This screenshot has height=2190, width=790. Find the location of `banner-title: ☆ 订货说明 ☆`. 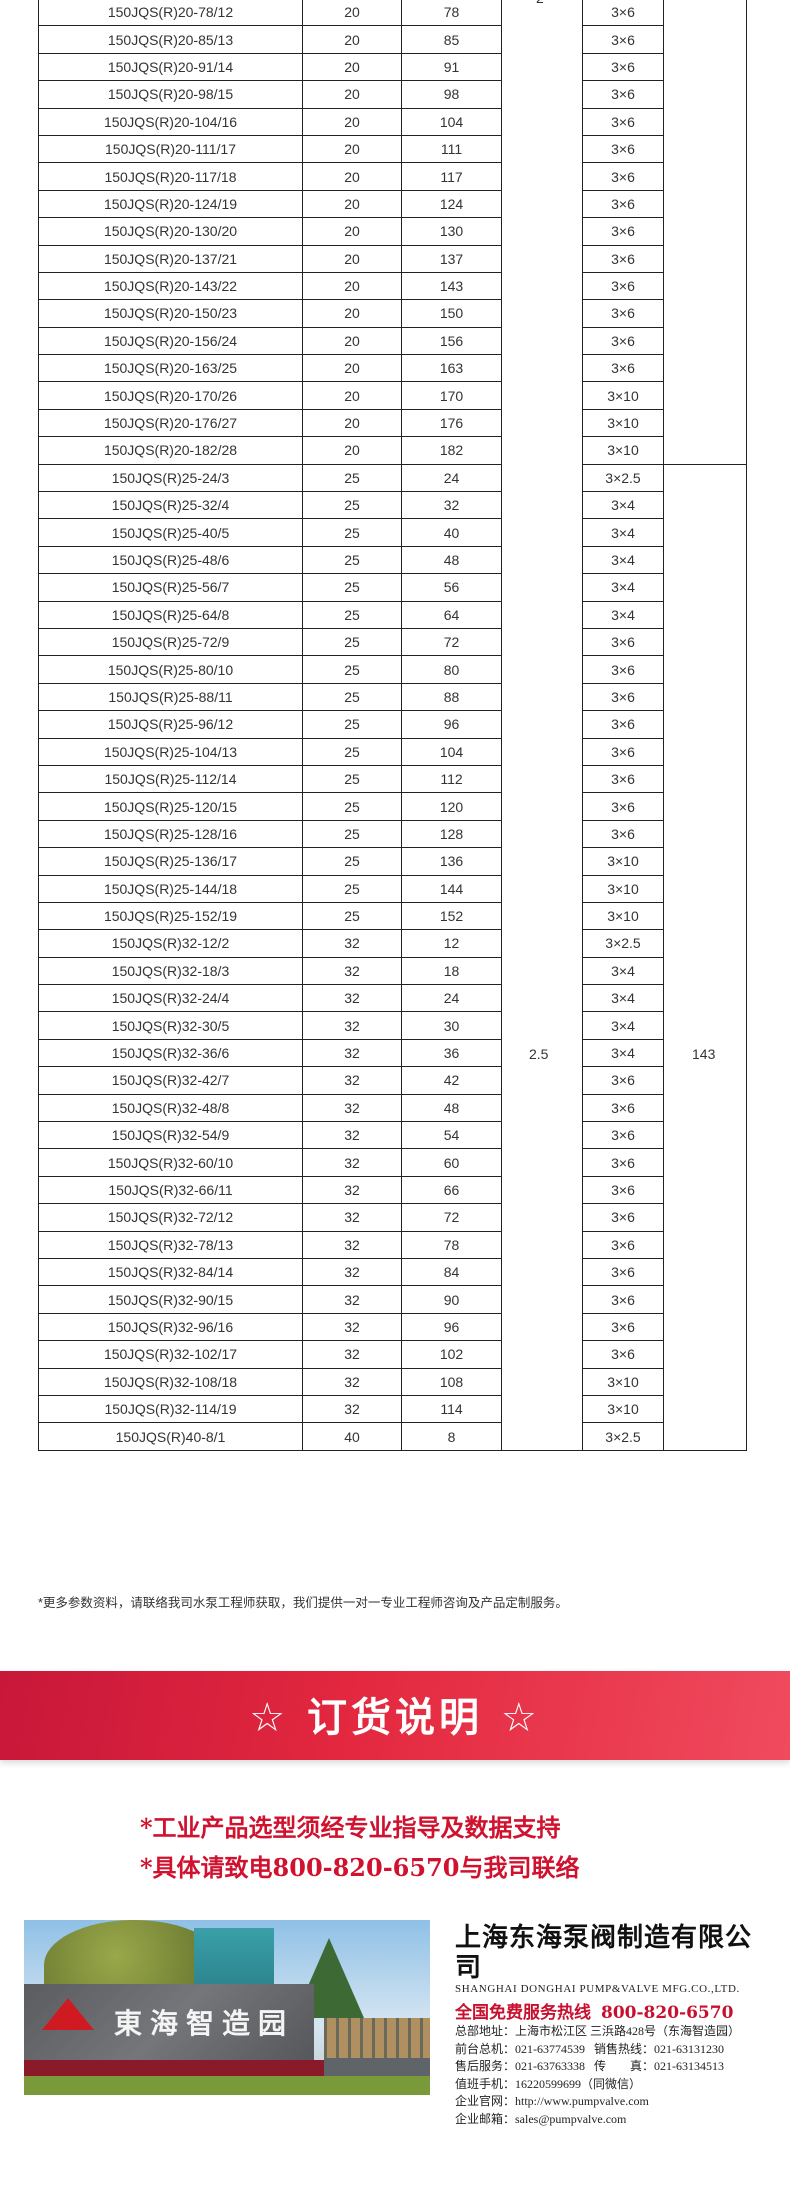

banner-title: ☆ 订货说明 ☆ is located at coordinates (395, 1718).